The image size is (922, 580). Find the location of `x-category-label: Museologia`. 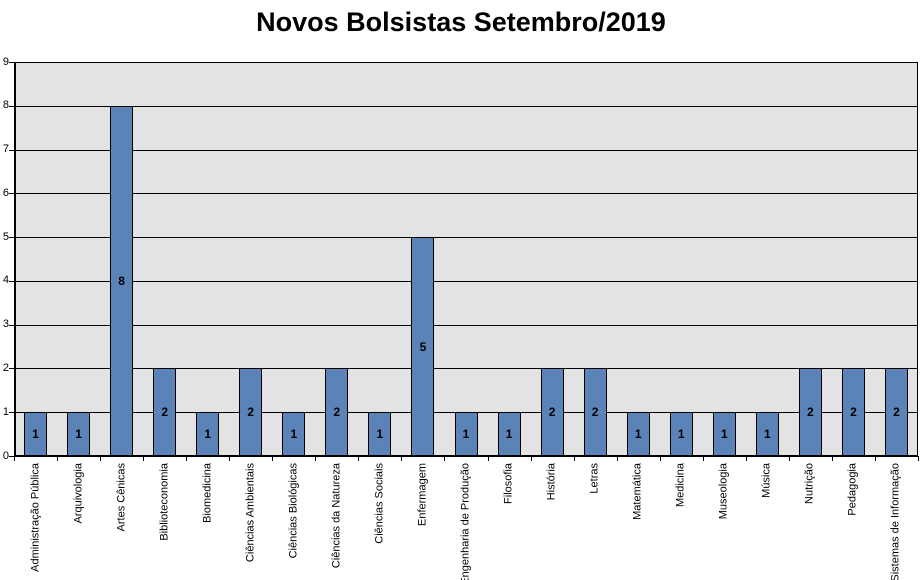

x-category-label: Museologia is located at coordinates (723, 491).